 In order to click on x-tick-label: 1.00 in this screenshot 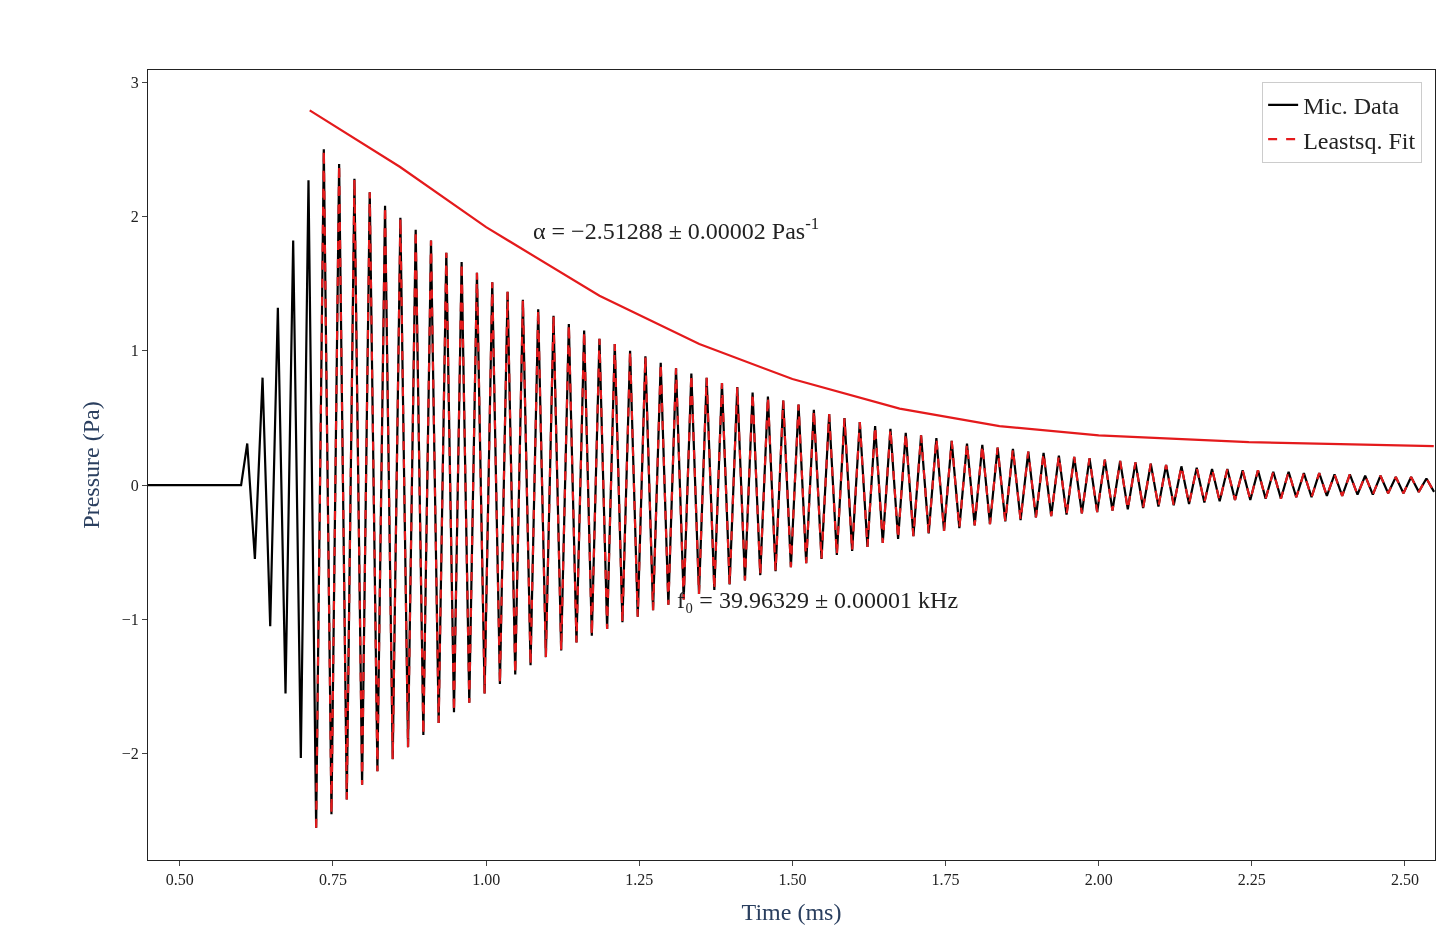, I will do `click(486, 880)`.